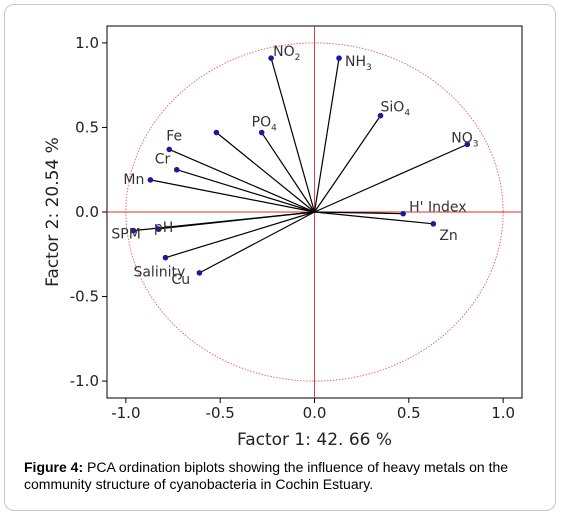 Image resolution: width=562 pixels, height=516 pixels. What do you see at coordinates (220, 413) in the screenshot?
I see `x-tick-label: -0.5` at bounding box center [220, 413].